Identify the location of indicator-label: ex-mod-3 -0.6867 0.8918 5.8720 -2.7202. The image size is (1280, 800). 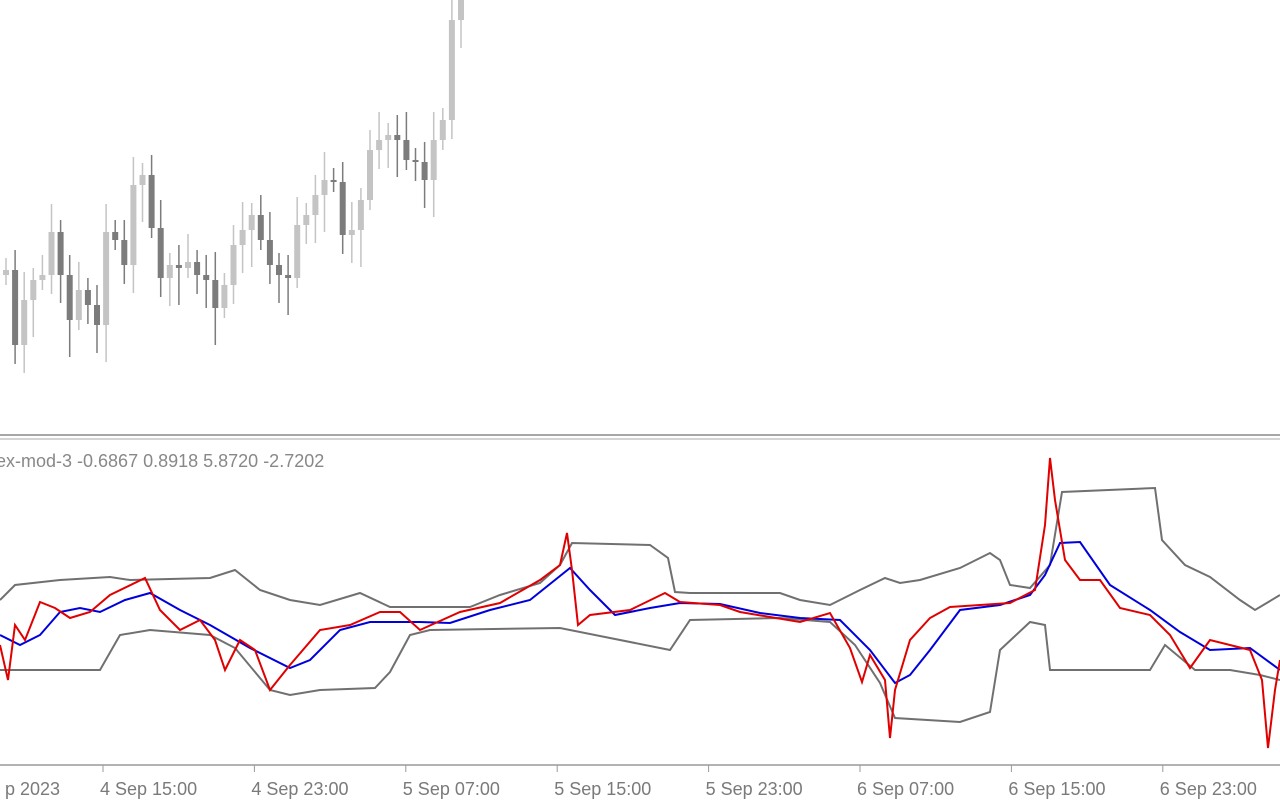
(162, 461).